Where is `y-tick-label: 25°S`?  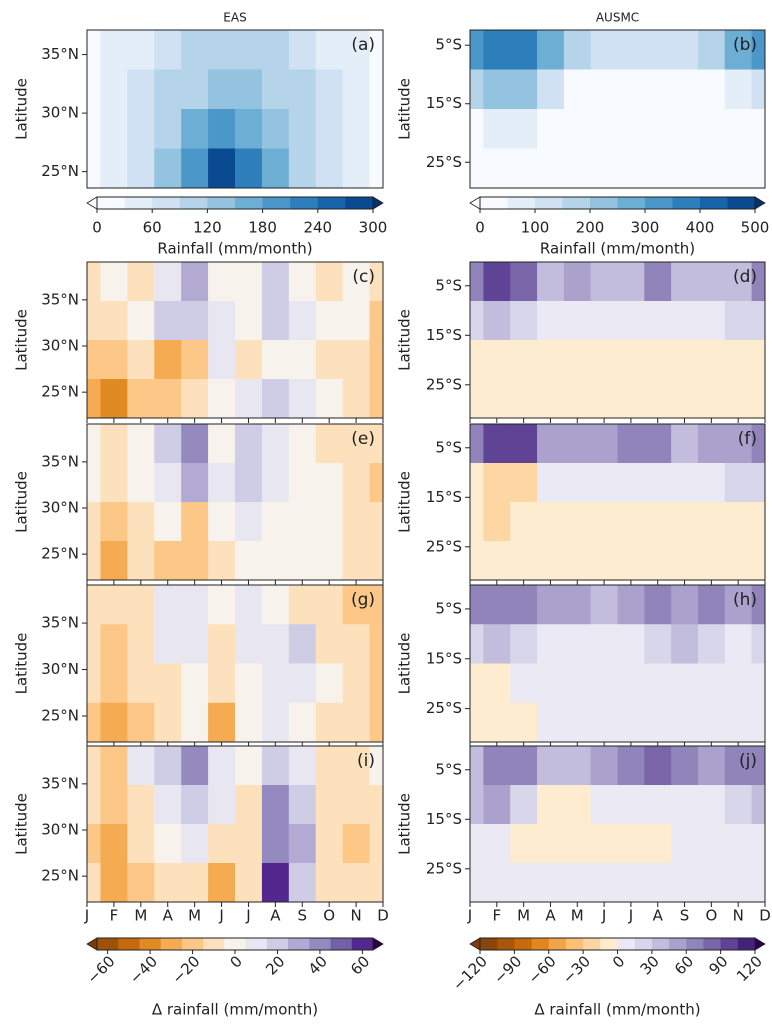
y-tick-label: 25°S is located at coordinates (444, 708).